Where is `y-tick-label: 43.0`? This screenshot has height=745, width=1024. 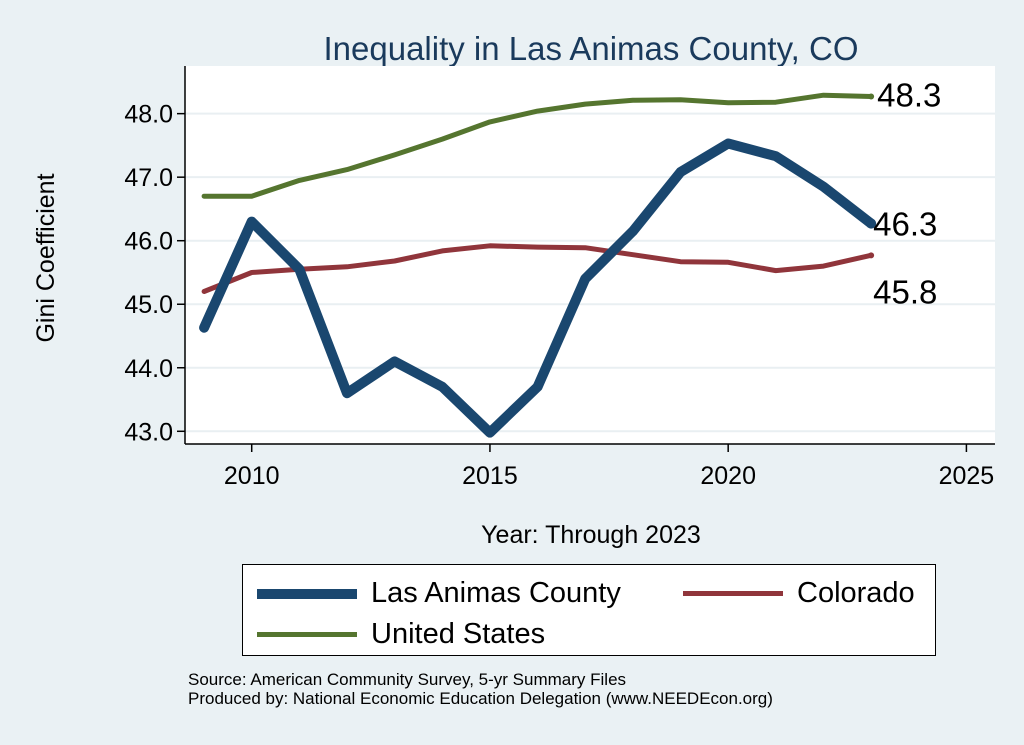 y-tick-label: 43.0 is located at coordinates (148, 432).